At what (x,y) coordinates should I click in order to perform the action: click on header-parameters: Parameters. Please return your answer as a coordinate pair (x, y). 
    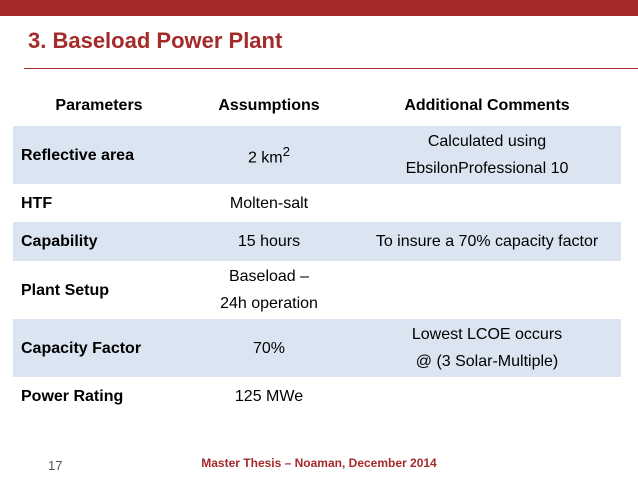
    Looking at the image, I should click on (99, 105).